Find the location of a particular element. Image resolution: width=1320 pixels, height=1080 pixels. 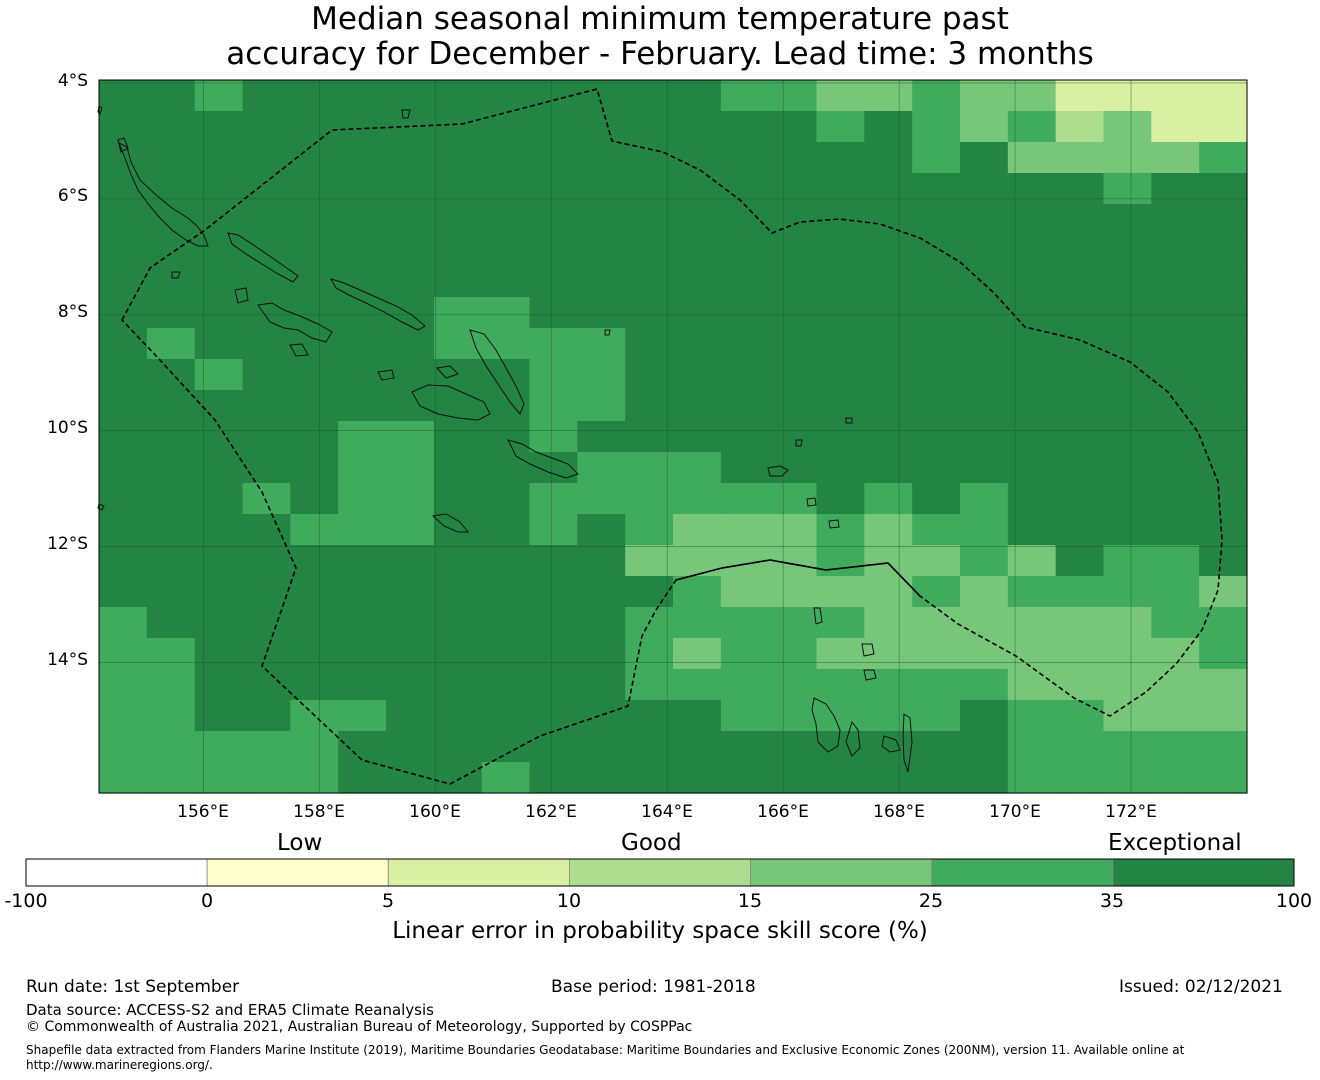

island-makira is located at coordinates (543, 459).